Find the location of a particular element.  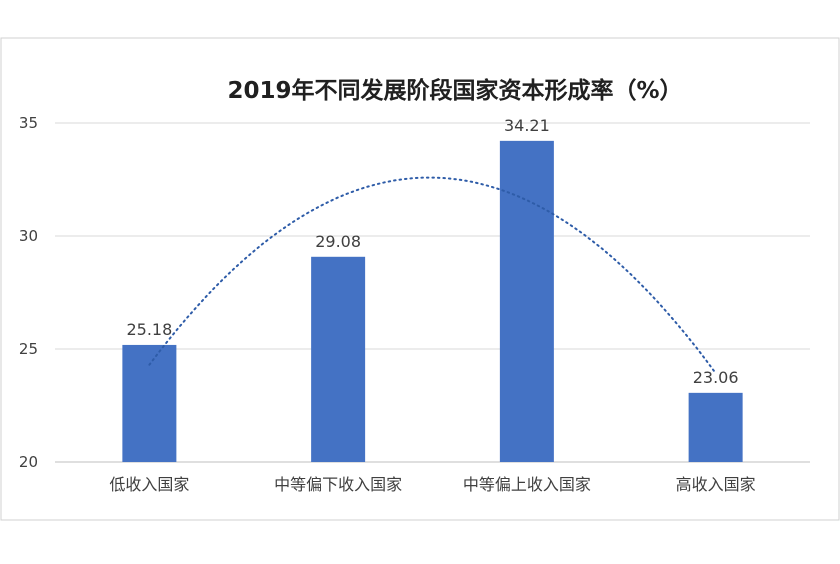

data-label: 34.21 is located at coordinates (527, 125).